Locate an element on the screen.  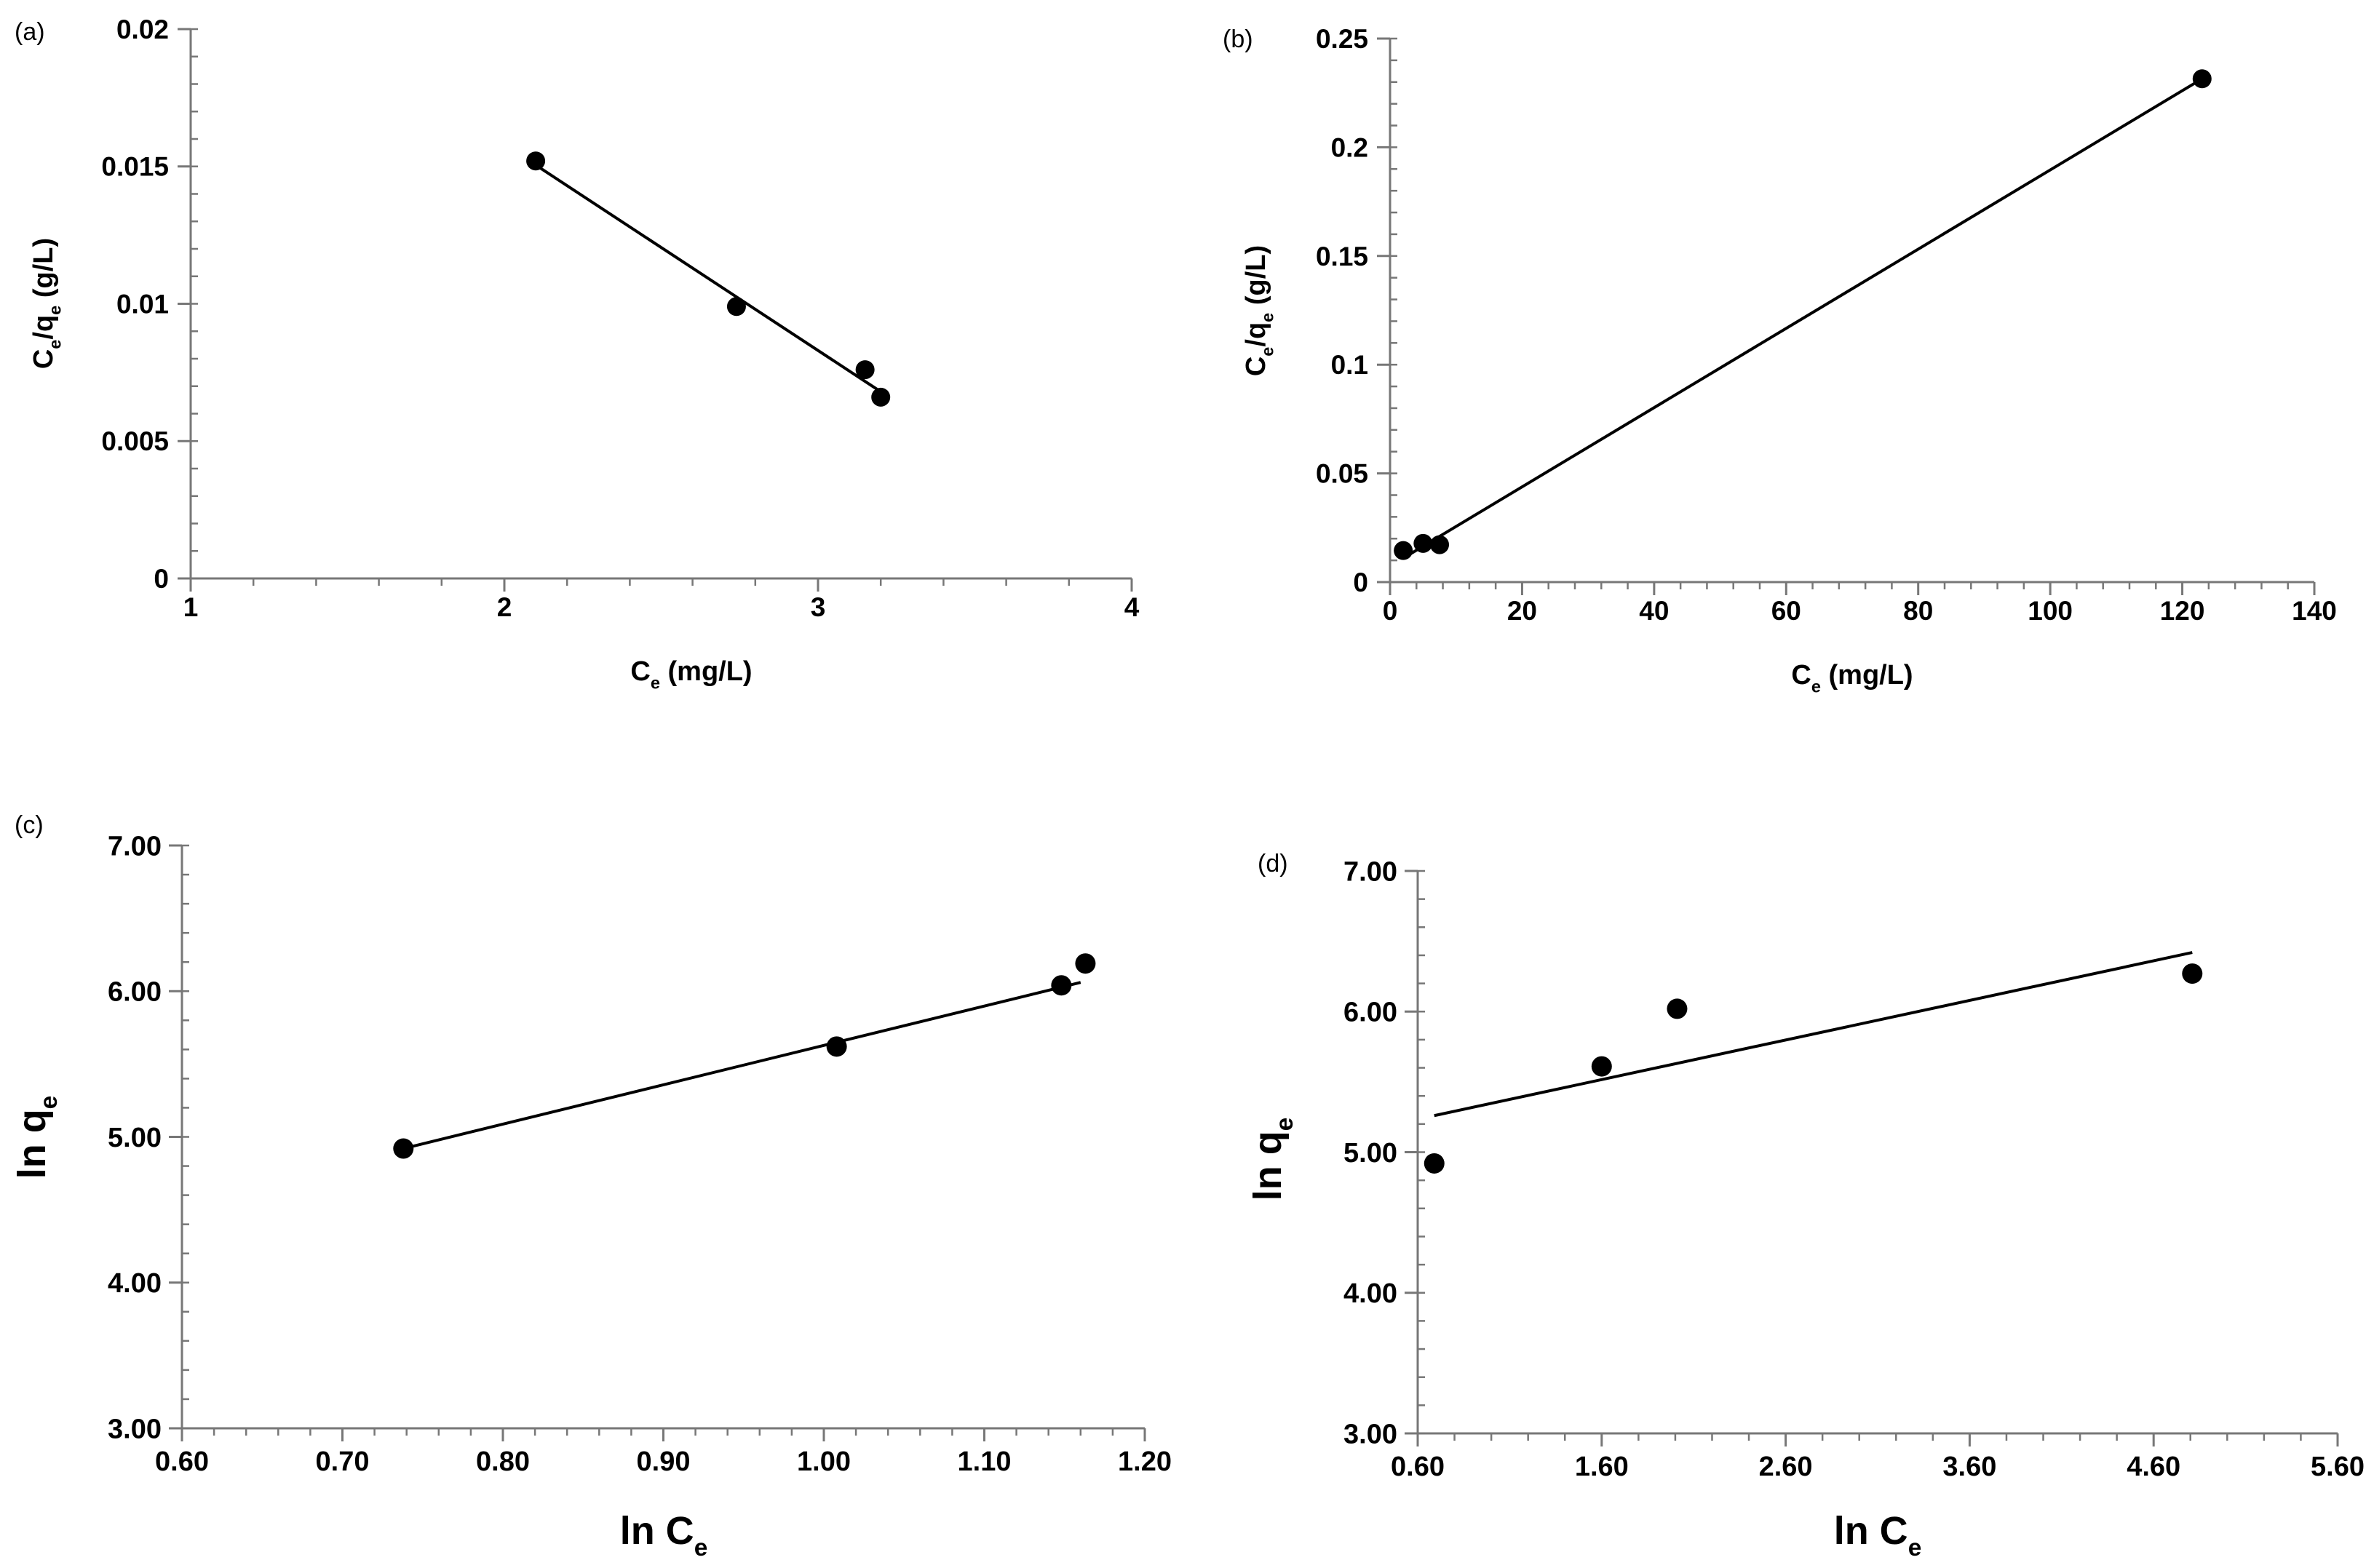
x-tick-label: 2.60 is located at coordinates (1786, 1467).